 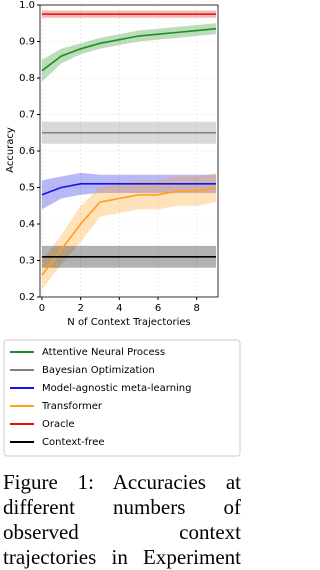 What do you see at coordinates (117, 388) in the screenshot?
I see `legend-label: Model-agnostic meta-learning` at bounding box center [117, 388].